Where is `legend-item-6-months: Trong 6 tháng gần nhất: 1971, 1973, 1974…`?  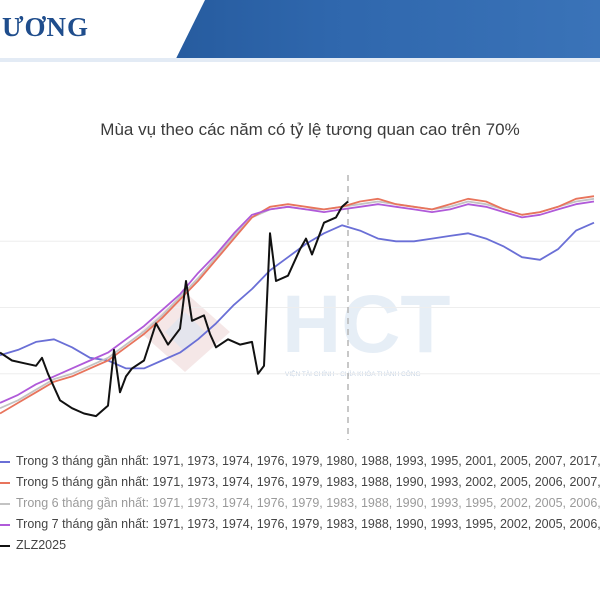 legend-item-6-months: Trong 6 tháng gần nhất: 1971, 1973, 1974… is located at coordinates (300, 503).